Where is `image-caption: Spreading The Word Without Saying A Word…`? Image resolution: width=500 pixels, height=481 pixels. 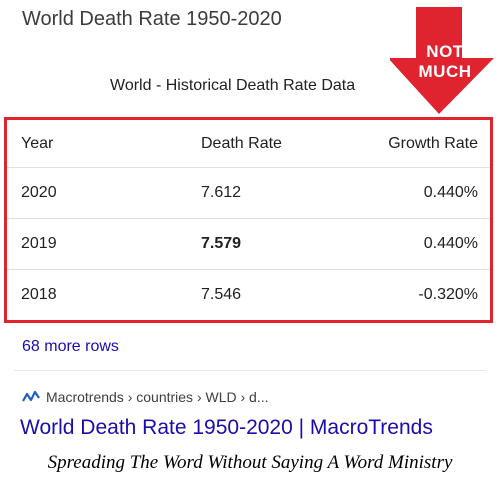 image-caption: Spreading The Word Without Saying A Word… is located at coordinates (250, 462).